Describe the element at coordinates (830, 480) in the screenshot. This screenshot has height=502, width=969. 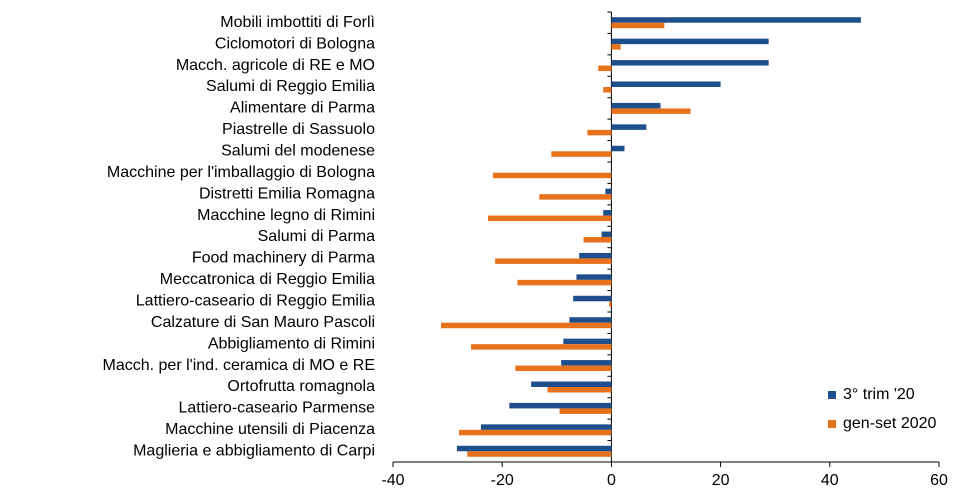
I see `x-tick-label: 40` at that location.